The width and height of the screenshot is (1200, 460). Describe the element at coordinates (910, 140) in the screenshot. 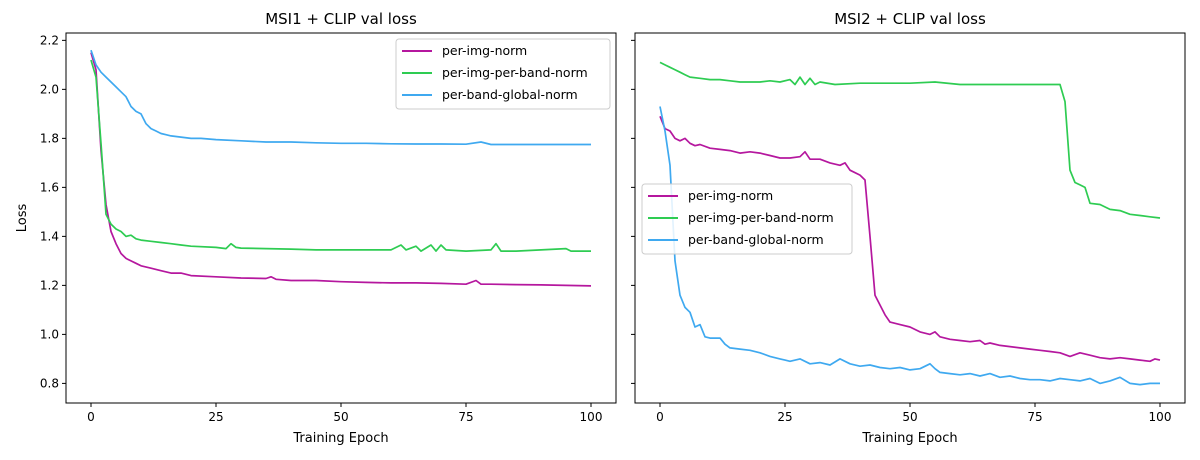

I see `series-line-per-img-per-band-norm` at that location.